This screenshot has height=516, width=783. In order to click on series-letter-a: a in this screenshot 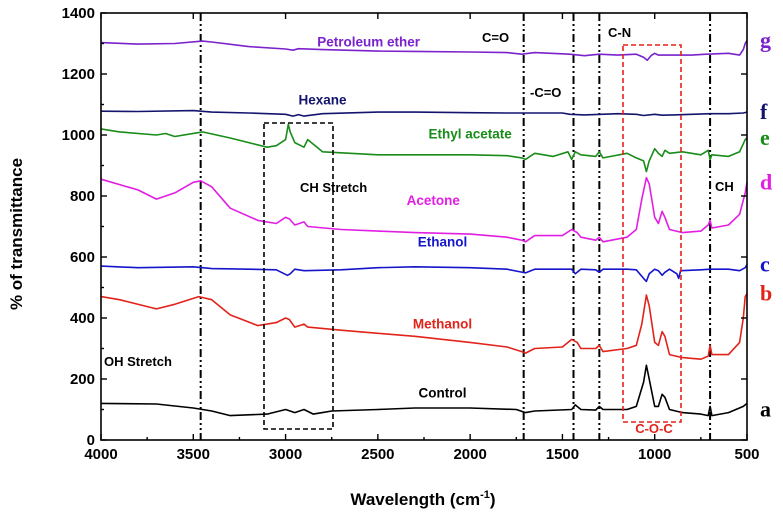, I will do `click(765, 409)`.